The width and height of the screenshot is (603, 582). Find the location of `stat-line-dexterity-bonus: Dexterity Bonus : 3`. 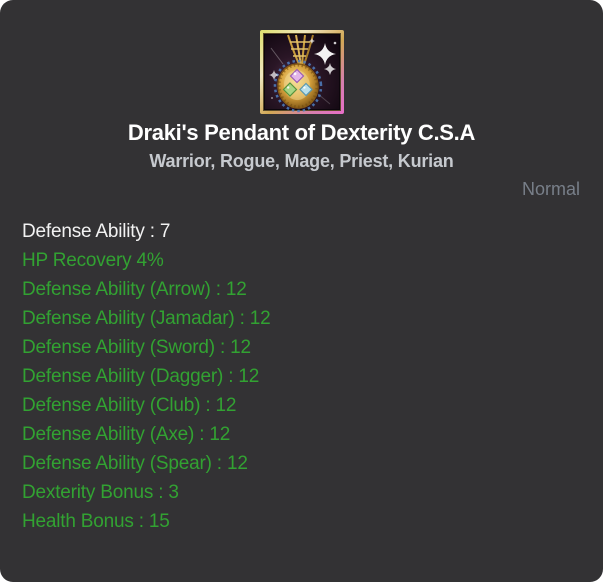

stat-line-dexterity-bonus: Dexterity Bonus : 3 is located at coordinates (100, 492).